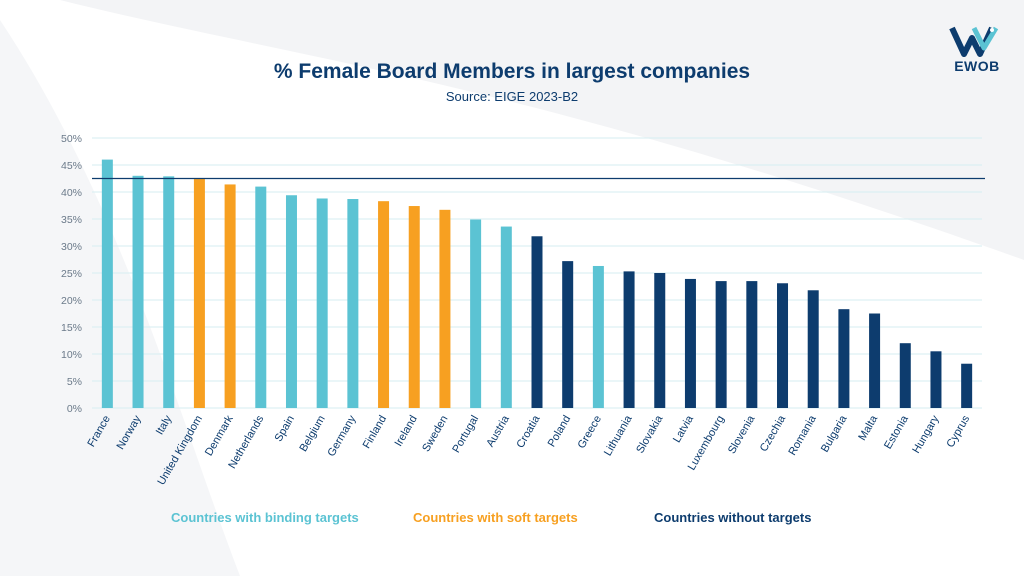  Describe the element at coordinates (230, 296) in the screenshot. I see `bar-denmark` at that location.